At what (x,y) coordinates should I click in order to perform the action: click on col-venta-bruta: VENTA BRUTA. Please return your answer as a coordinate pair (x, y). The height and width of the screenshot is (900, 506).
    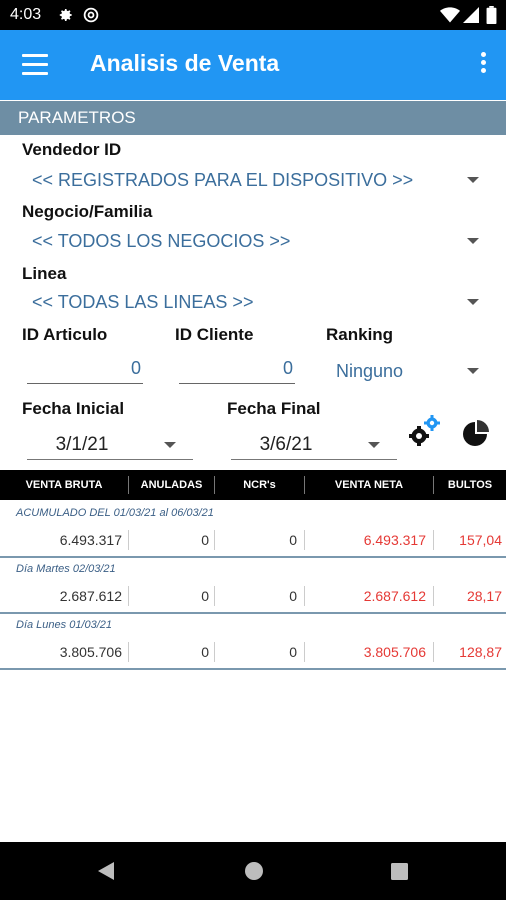
    Looking at the image, I should click on (64, 485).